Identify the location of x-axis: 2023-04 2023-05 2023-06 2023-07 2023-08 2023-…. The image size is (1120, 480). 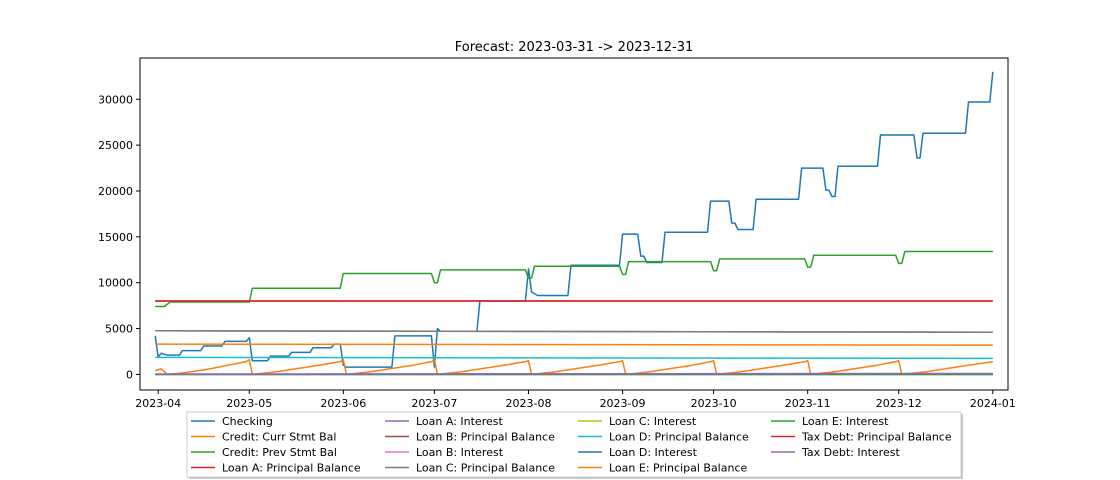
(575, 400).